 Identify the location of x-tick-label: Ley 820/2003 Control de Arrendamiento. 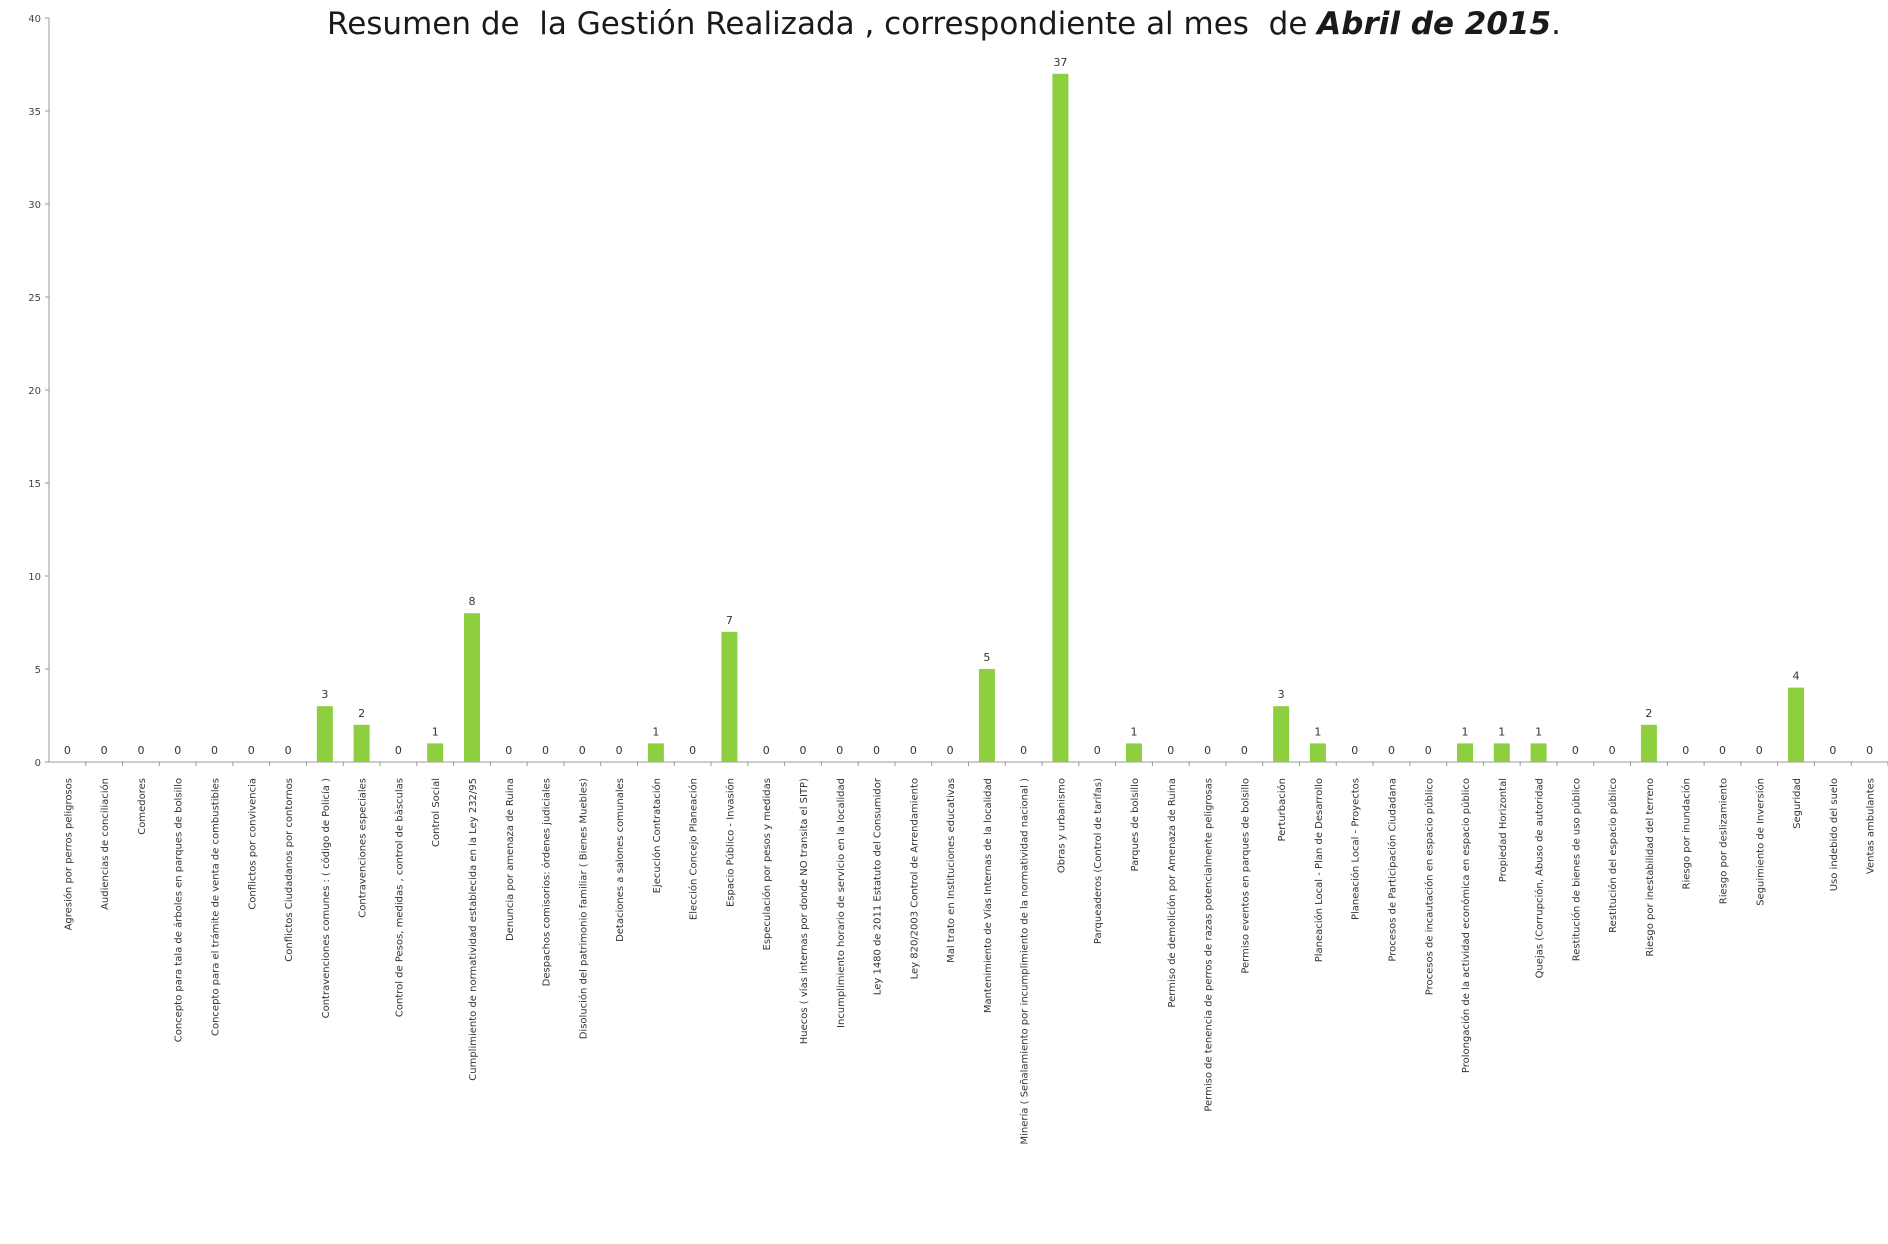
(914, 878).